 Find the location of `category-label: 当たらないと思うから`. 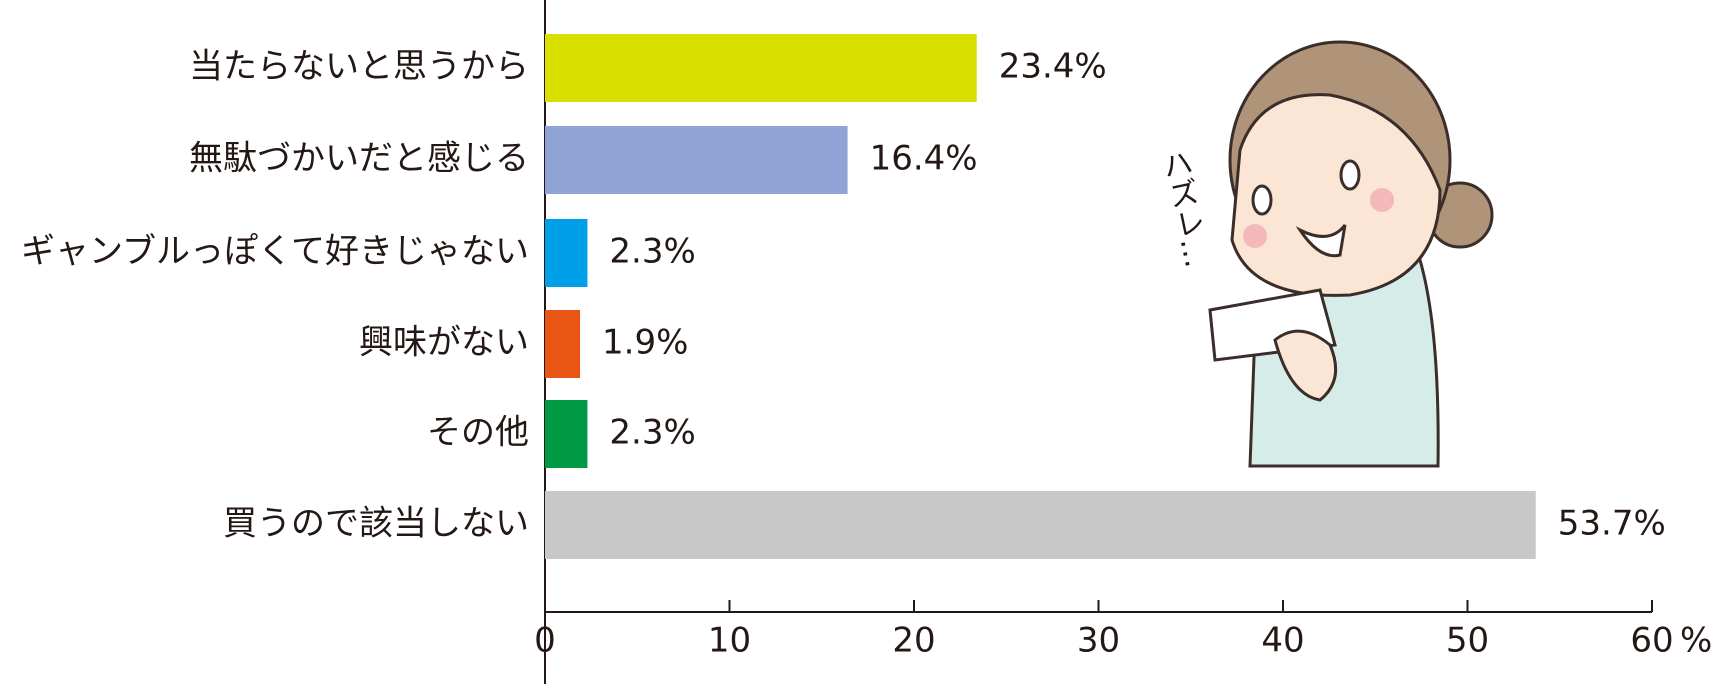

category-label: 当たらないと思うから is located at coordinates (359, 67).